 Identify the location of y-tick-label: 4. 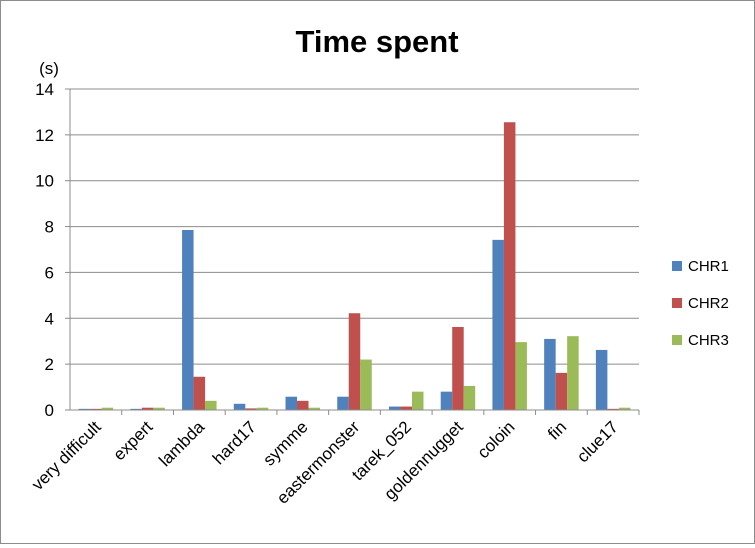
(49, 318).